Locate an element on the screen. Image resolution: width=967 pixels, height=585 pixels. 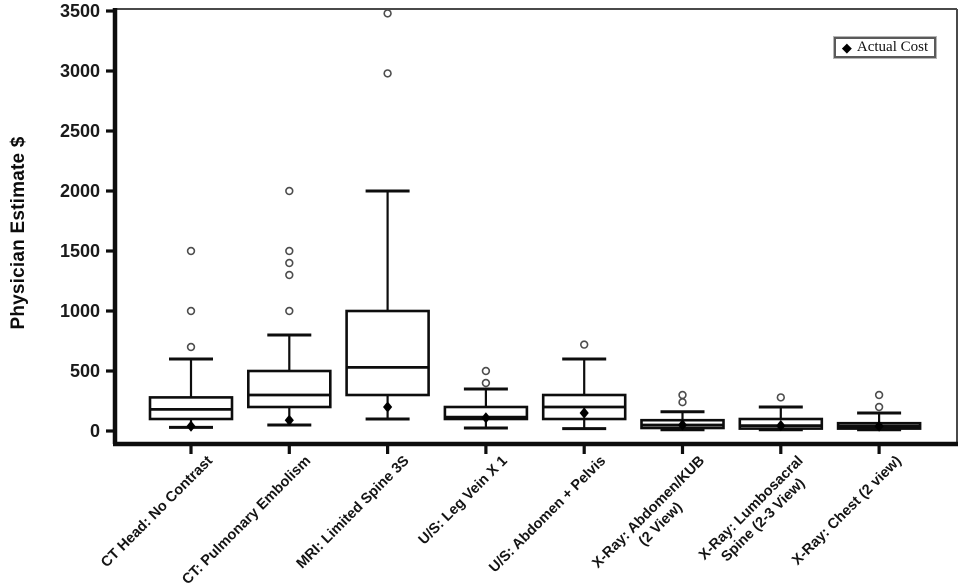
diamond-icon: ◆ is located at coordinates (846, 47).